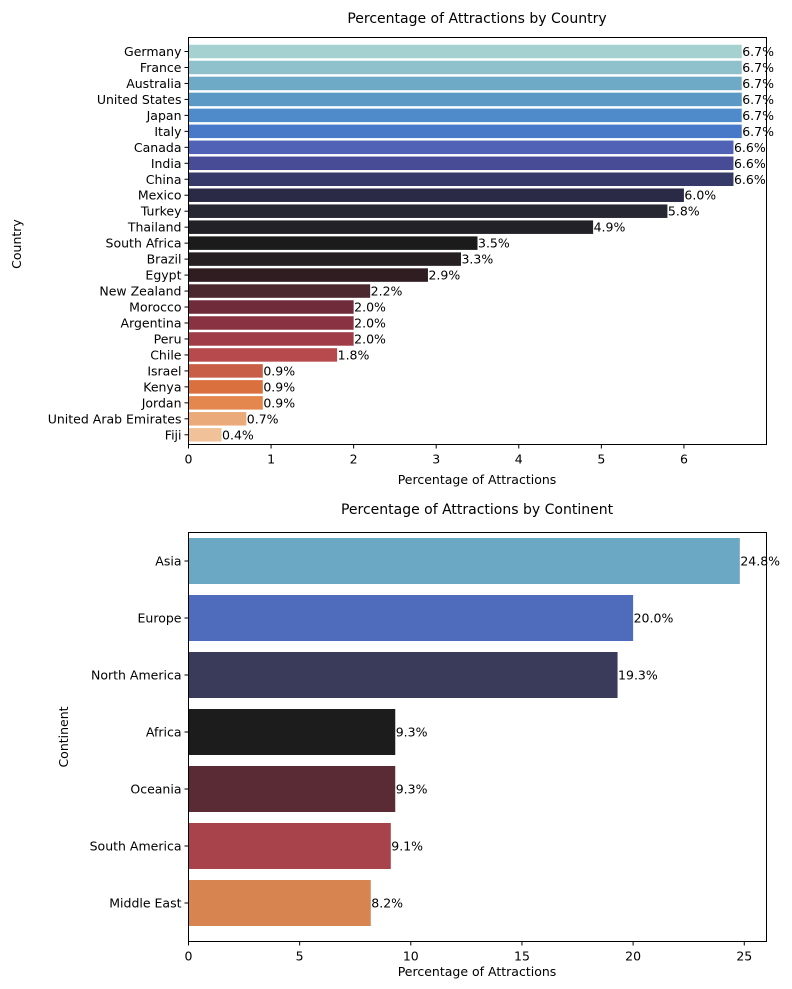 The height and width of the screenshot is (989, 792). What do you see at coordinates (173, 434) in the screenshot?
I see `country-chart-category-label: Fiji` at bounding box center [173, 434].